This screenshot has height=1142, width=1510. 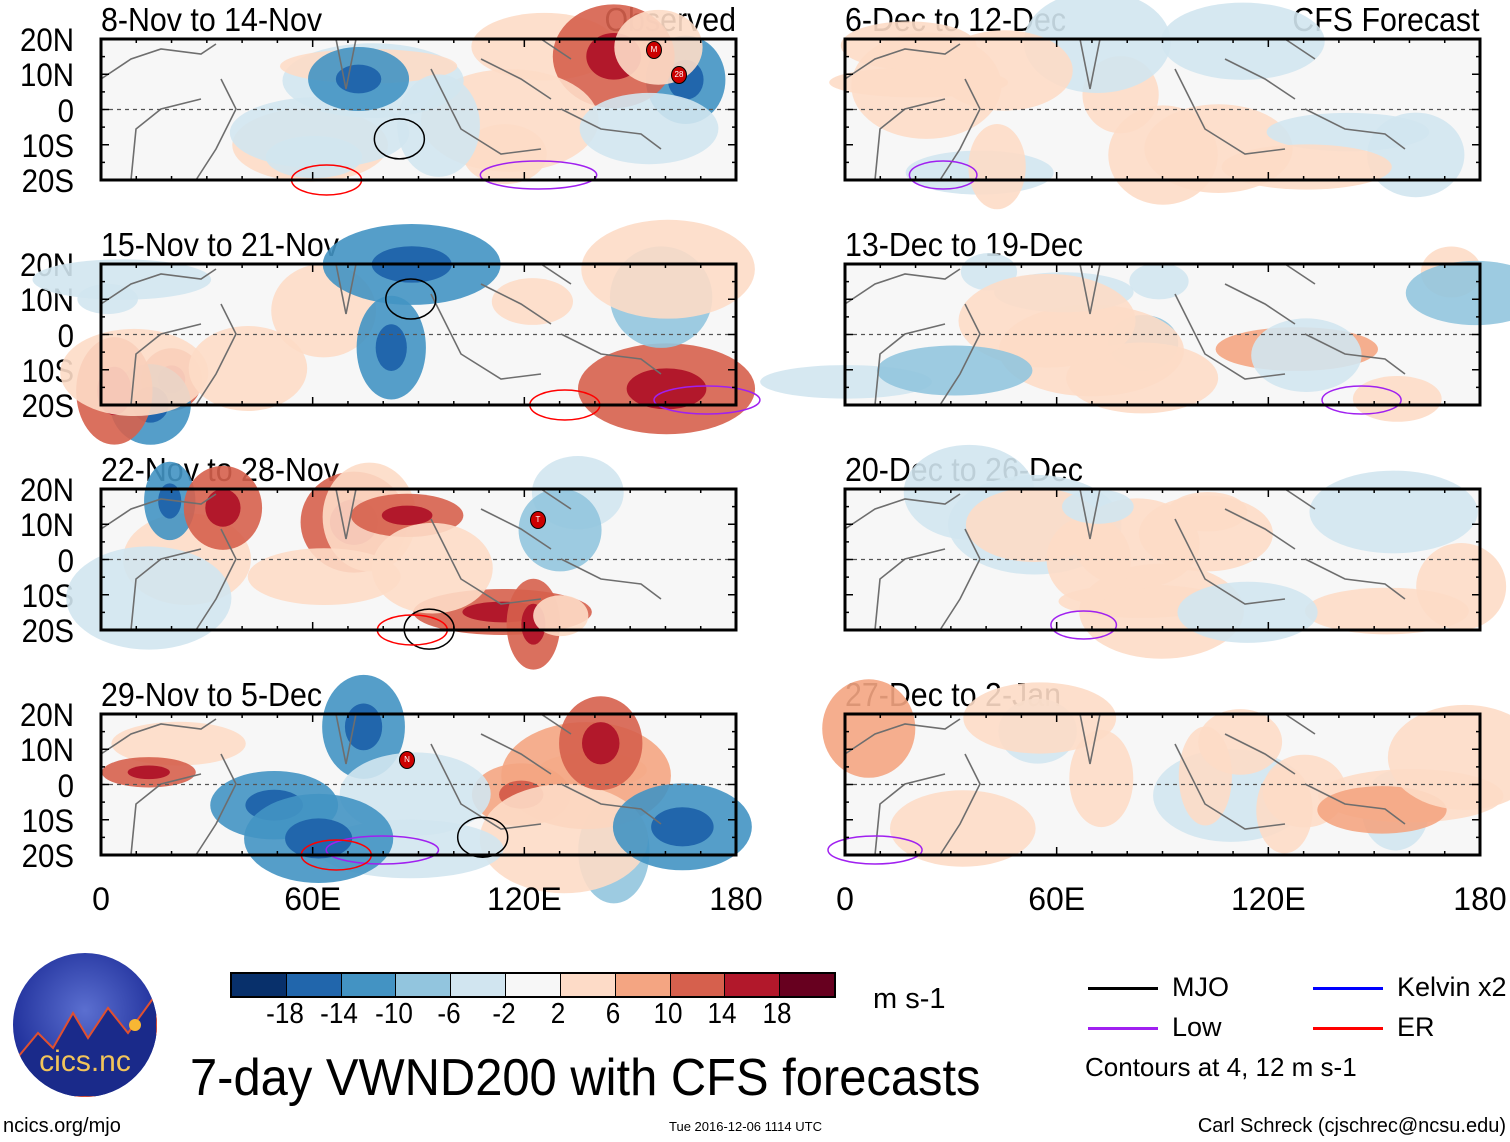 What do you see at coordinates (585, 1078) in the screenshot?
I see `figure-title: 7-day VWND200 with CFS forecasts` at bounding box center [585, 1078].